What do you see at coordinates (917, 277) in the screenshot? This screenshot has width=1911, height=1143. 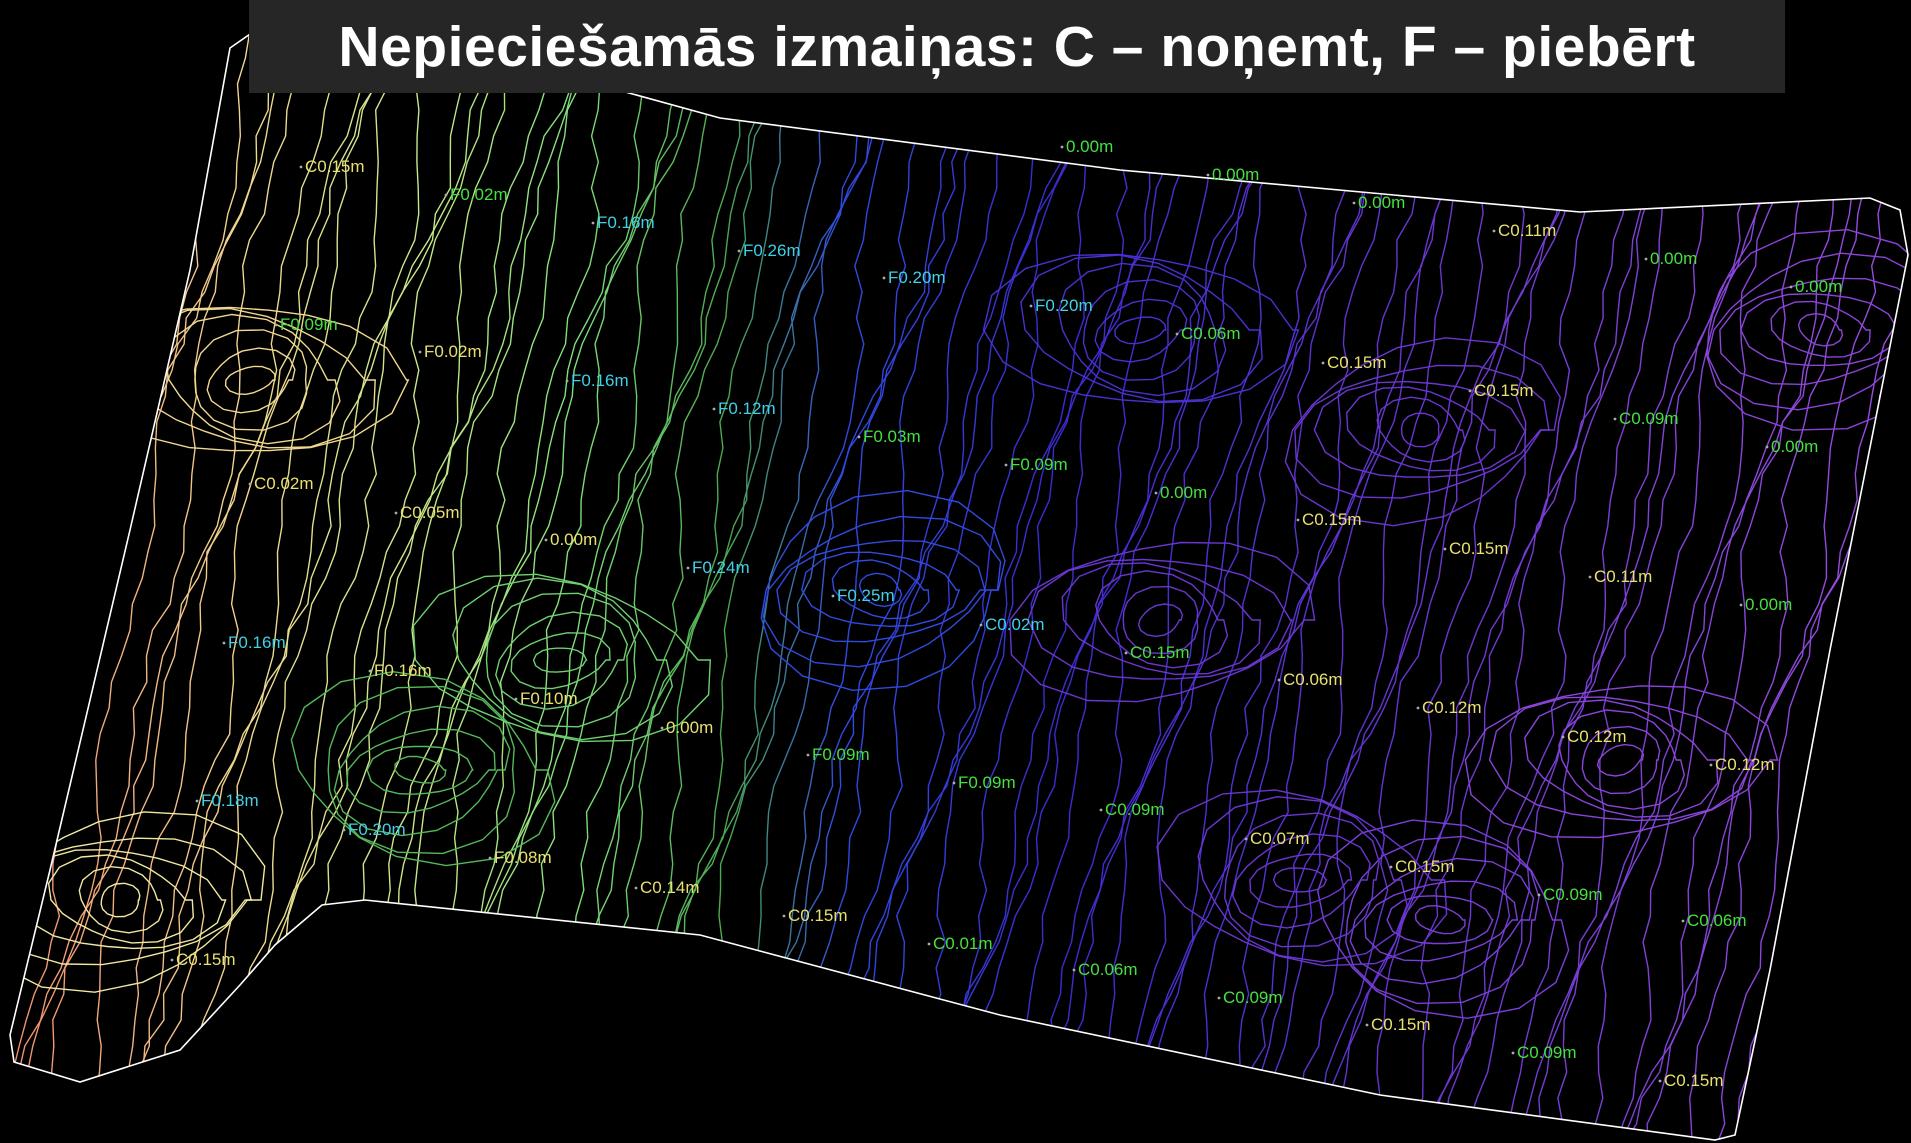 I see `elevation-label: F0.20m` at bounding box center [917, 277].